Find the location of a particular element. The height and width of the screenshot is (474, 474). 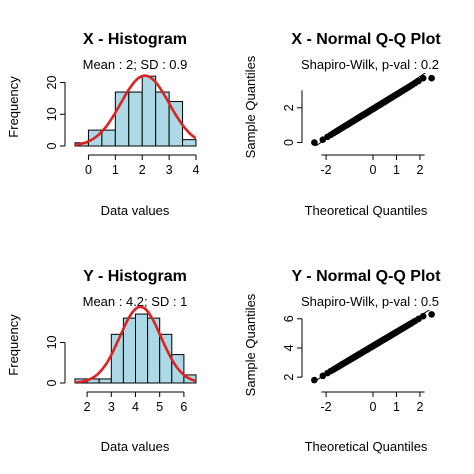

y-tick-label: 20 is located at coordinates (52, 83).